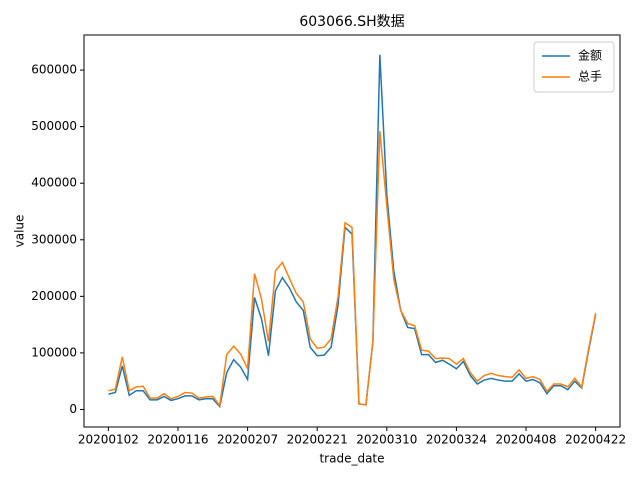  What do you see at coordinates (54, 239) in the screenshot?
I see `y-tick-label: 300000` at bounding box center [54, 239].